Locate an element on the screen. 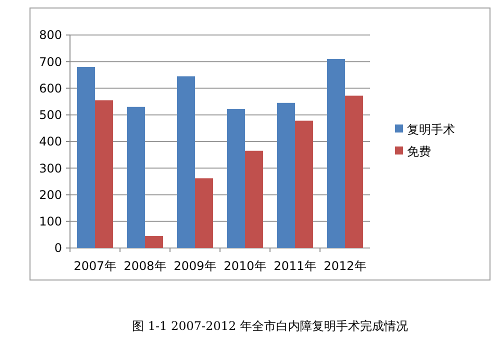 The width and height of the screenshot is (500, 348). y-tick-label: 300 is located at coordinates (50, 168).